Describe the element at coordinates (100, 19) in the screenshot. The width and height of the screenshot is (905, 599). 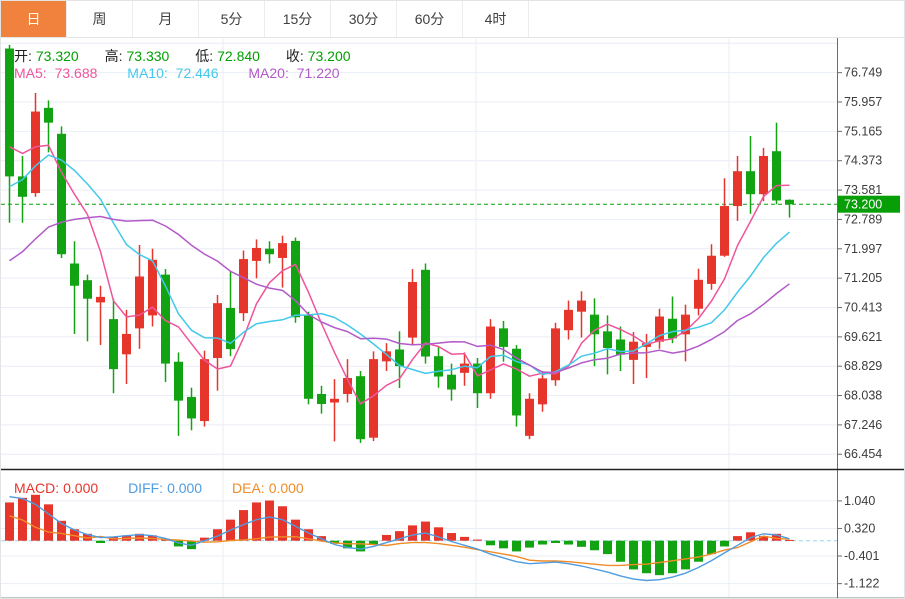
I see `tab-period-1: 周` at that location.